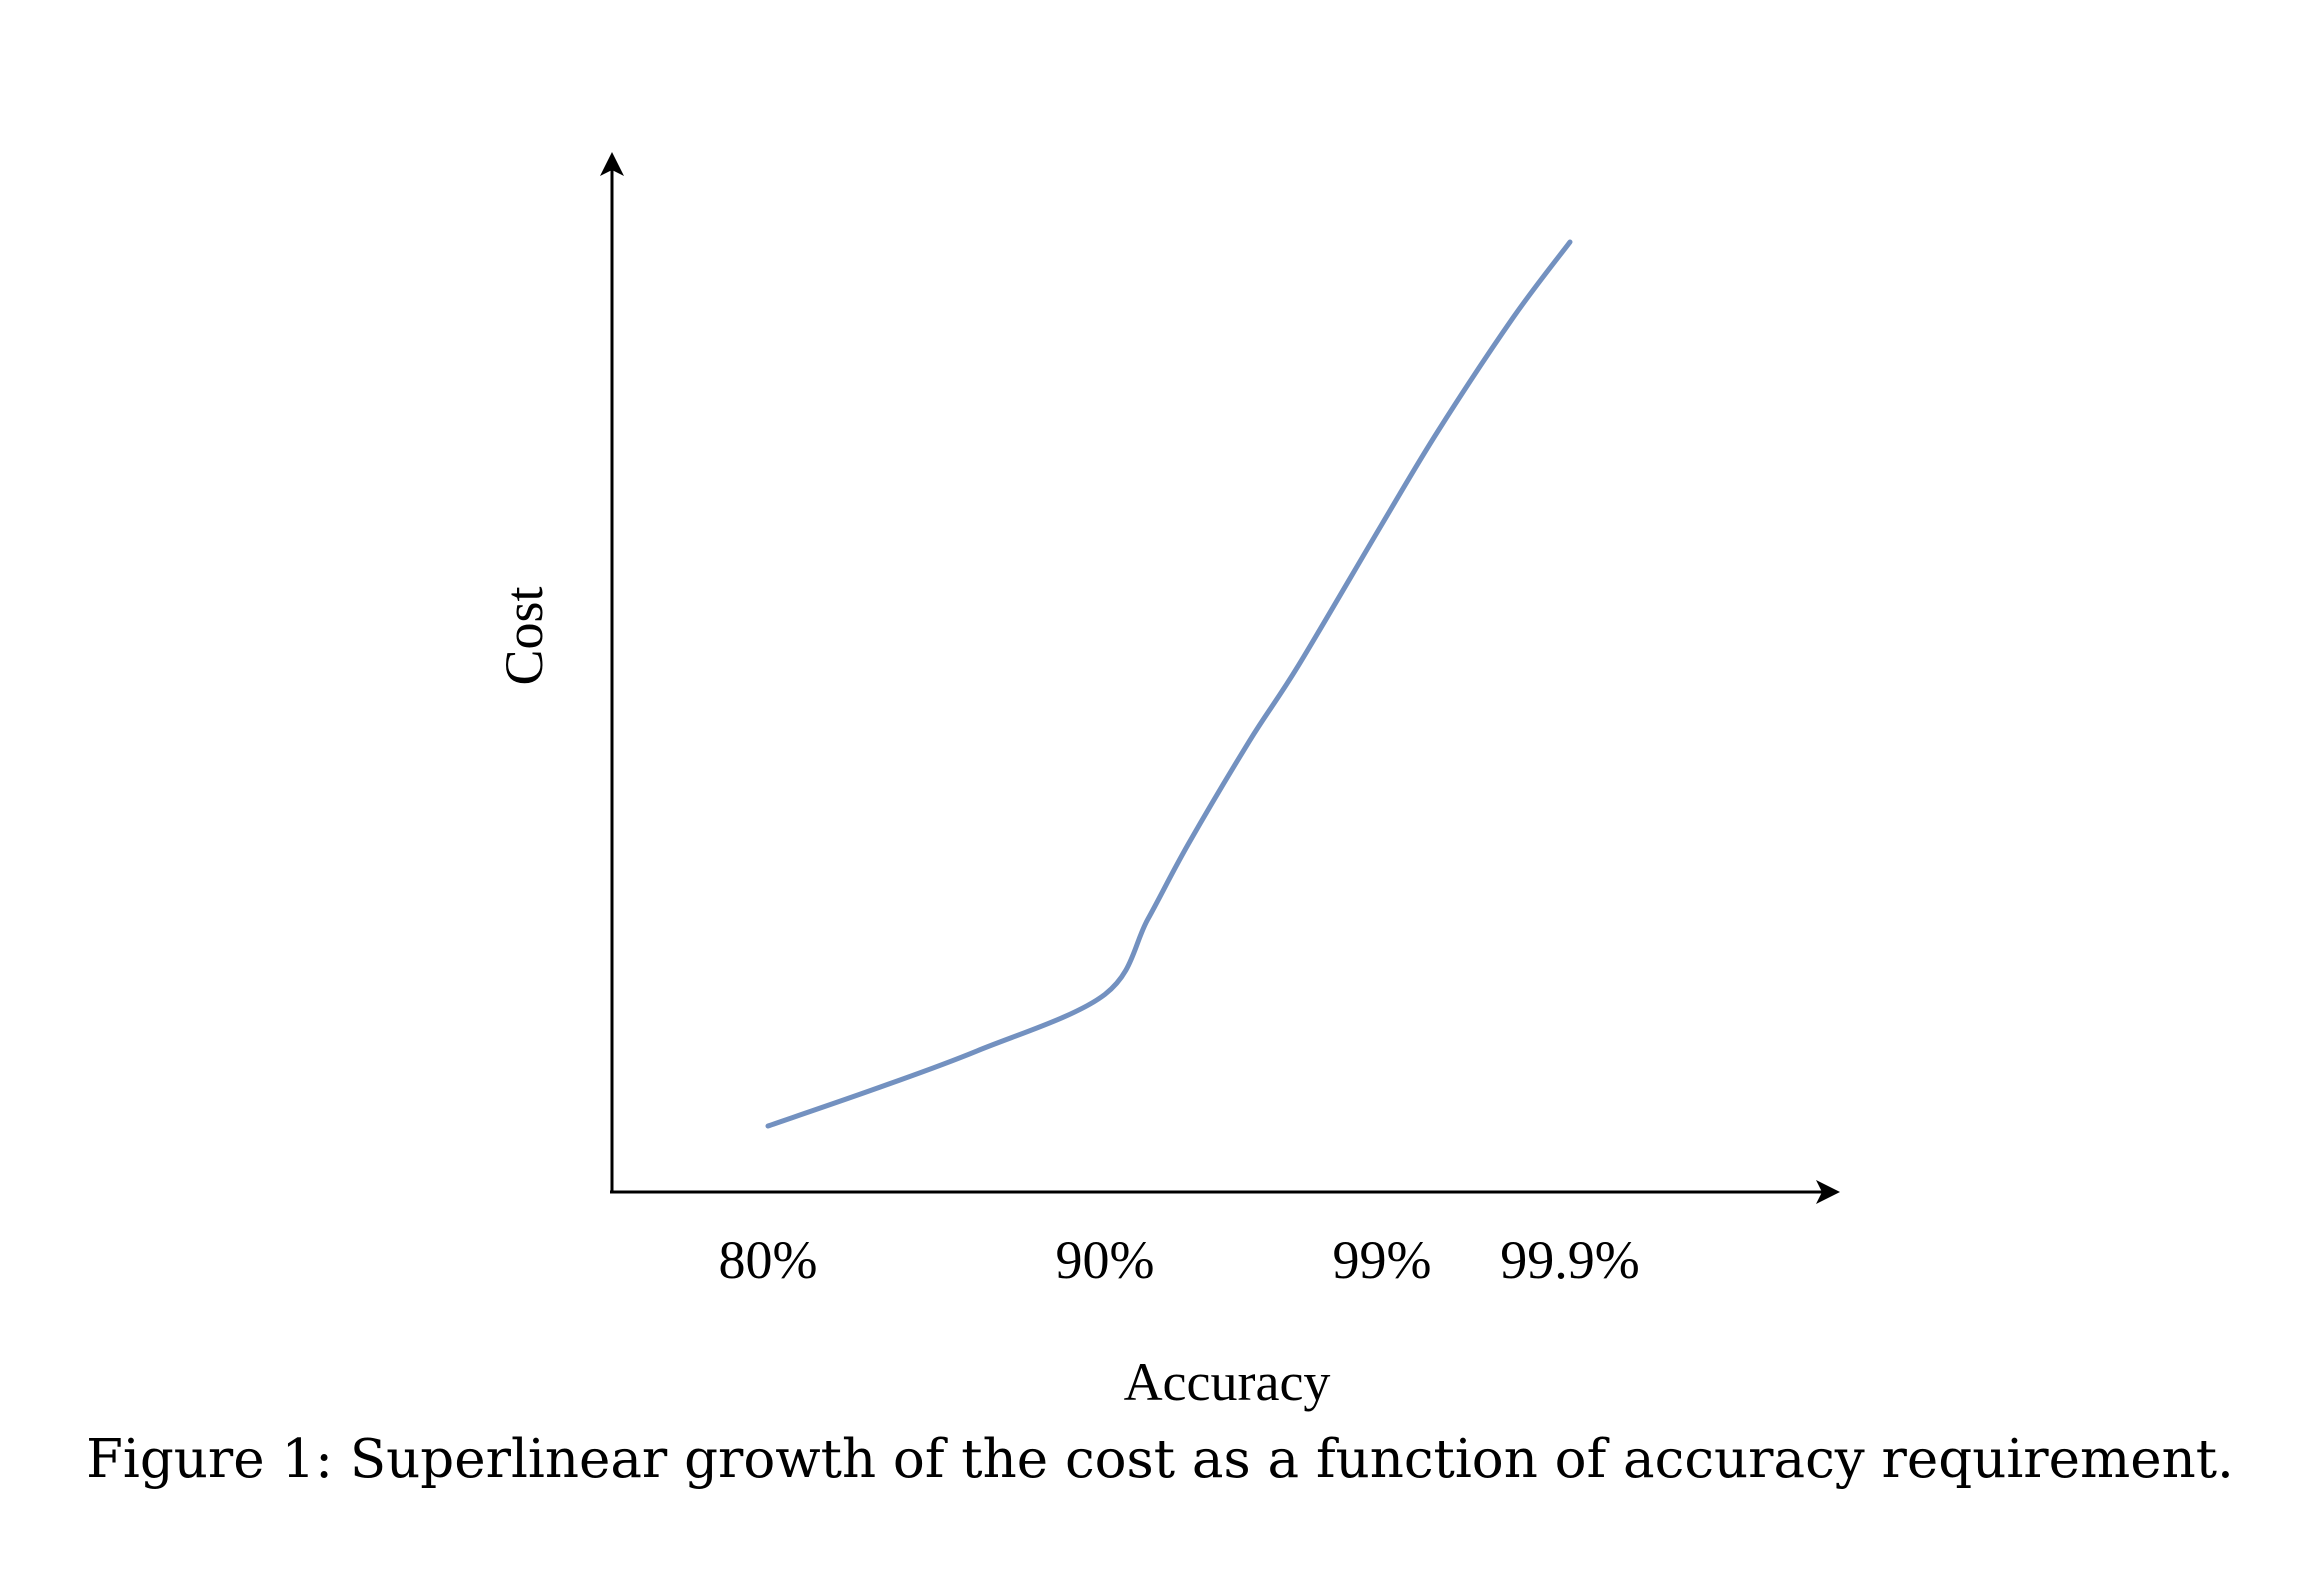  I want to click on x-axis-arrow-icon, so click(1828, 1192).